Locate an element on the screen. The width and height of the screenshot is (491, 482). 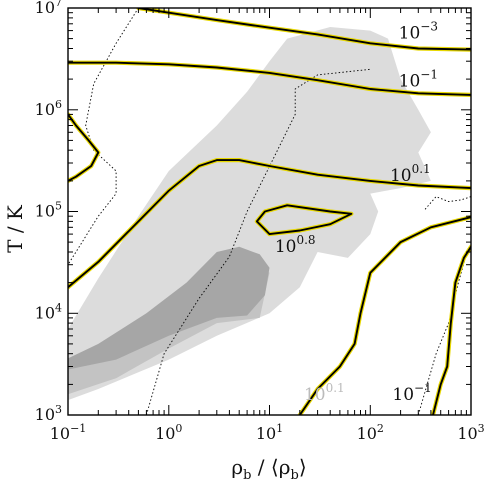
y-tick-label: 107 is located at coordinates (48, 8).